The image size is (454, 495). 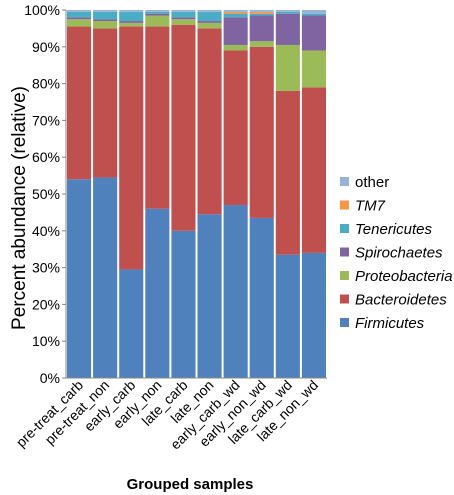 I want to click on bar-segment-firmicutes-late_carb_wd, so click(x=287, y=316).